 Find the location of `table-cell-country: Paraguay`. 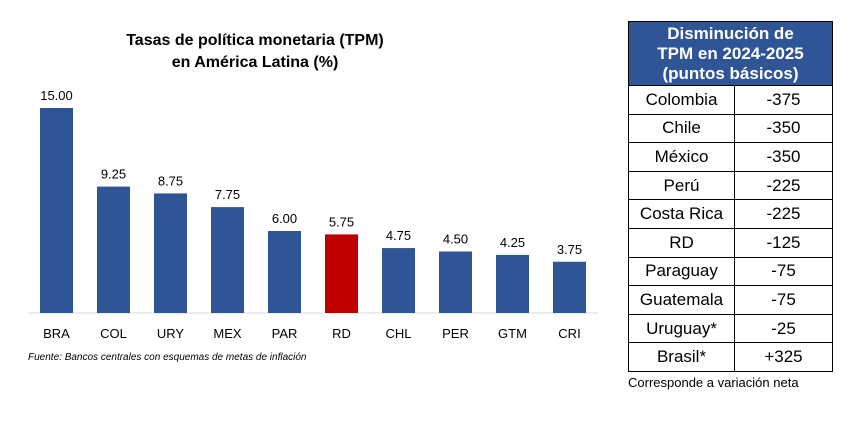

table-cell-country: Paraguay is located at coordinates (681, 271).